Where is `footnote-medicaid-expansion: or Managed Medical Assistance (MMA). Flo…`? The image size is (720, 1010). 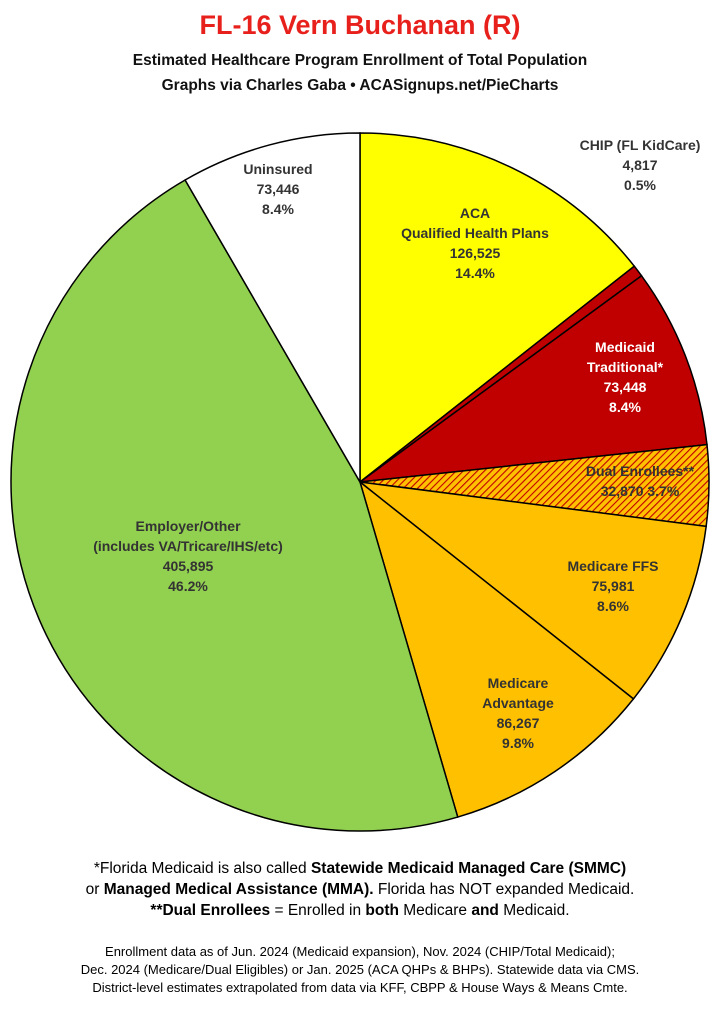
footnote-medicaid-expansion: or Managed Medical Assistance (MMA). Flo… is located at coordinates (360, 889).